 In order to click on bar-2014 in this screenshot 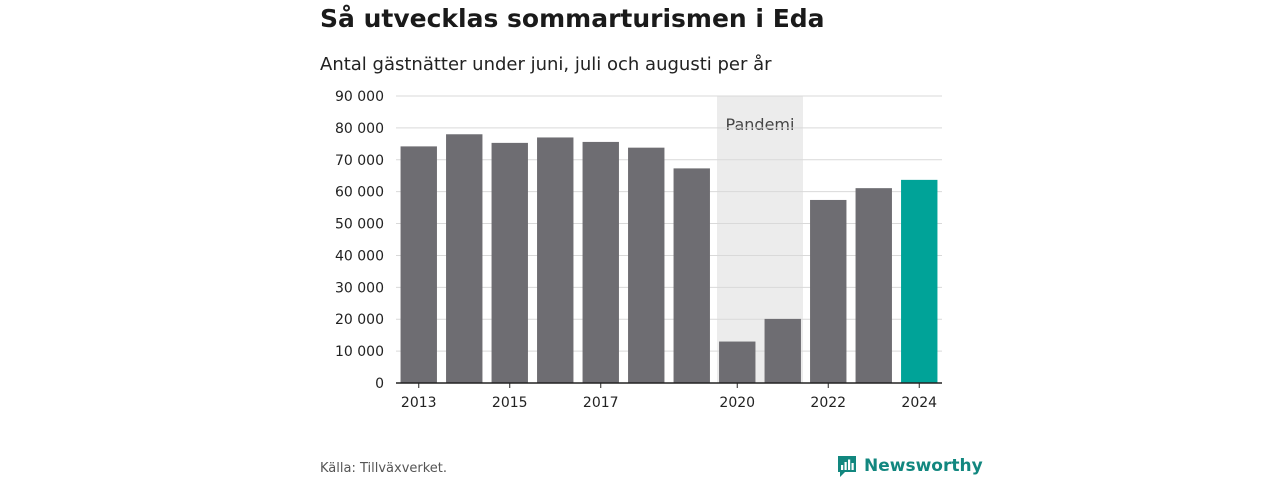, I will do `click(464, 258)`.